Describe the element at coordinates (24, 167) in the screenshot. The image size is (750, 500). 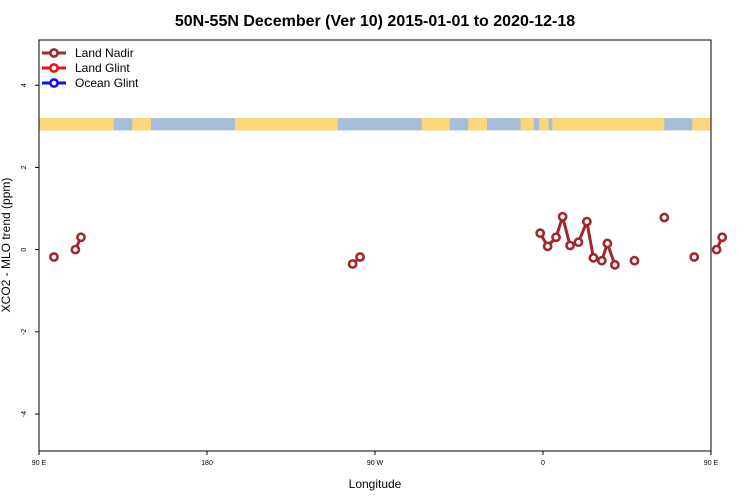
I see `y-tick-label: 2` at that location.